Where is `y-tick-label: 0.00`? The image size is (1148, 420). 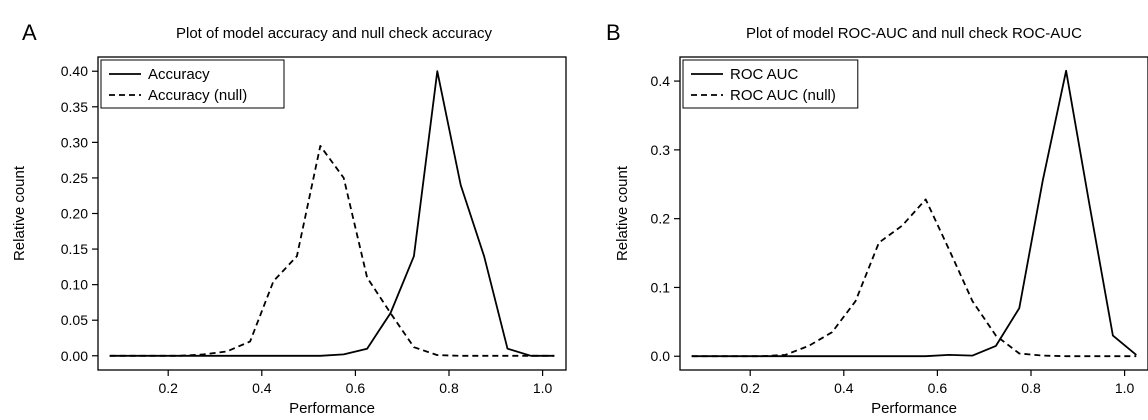
y-tick-label: 0.00 is located at coordinates (74, 356).